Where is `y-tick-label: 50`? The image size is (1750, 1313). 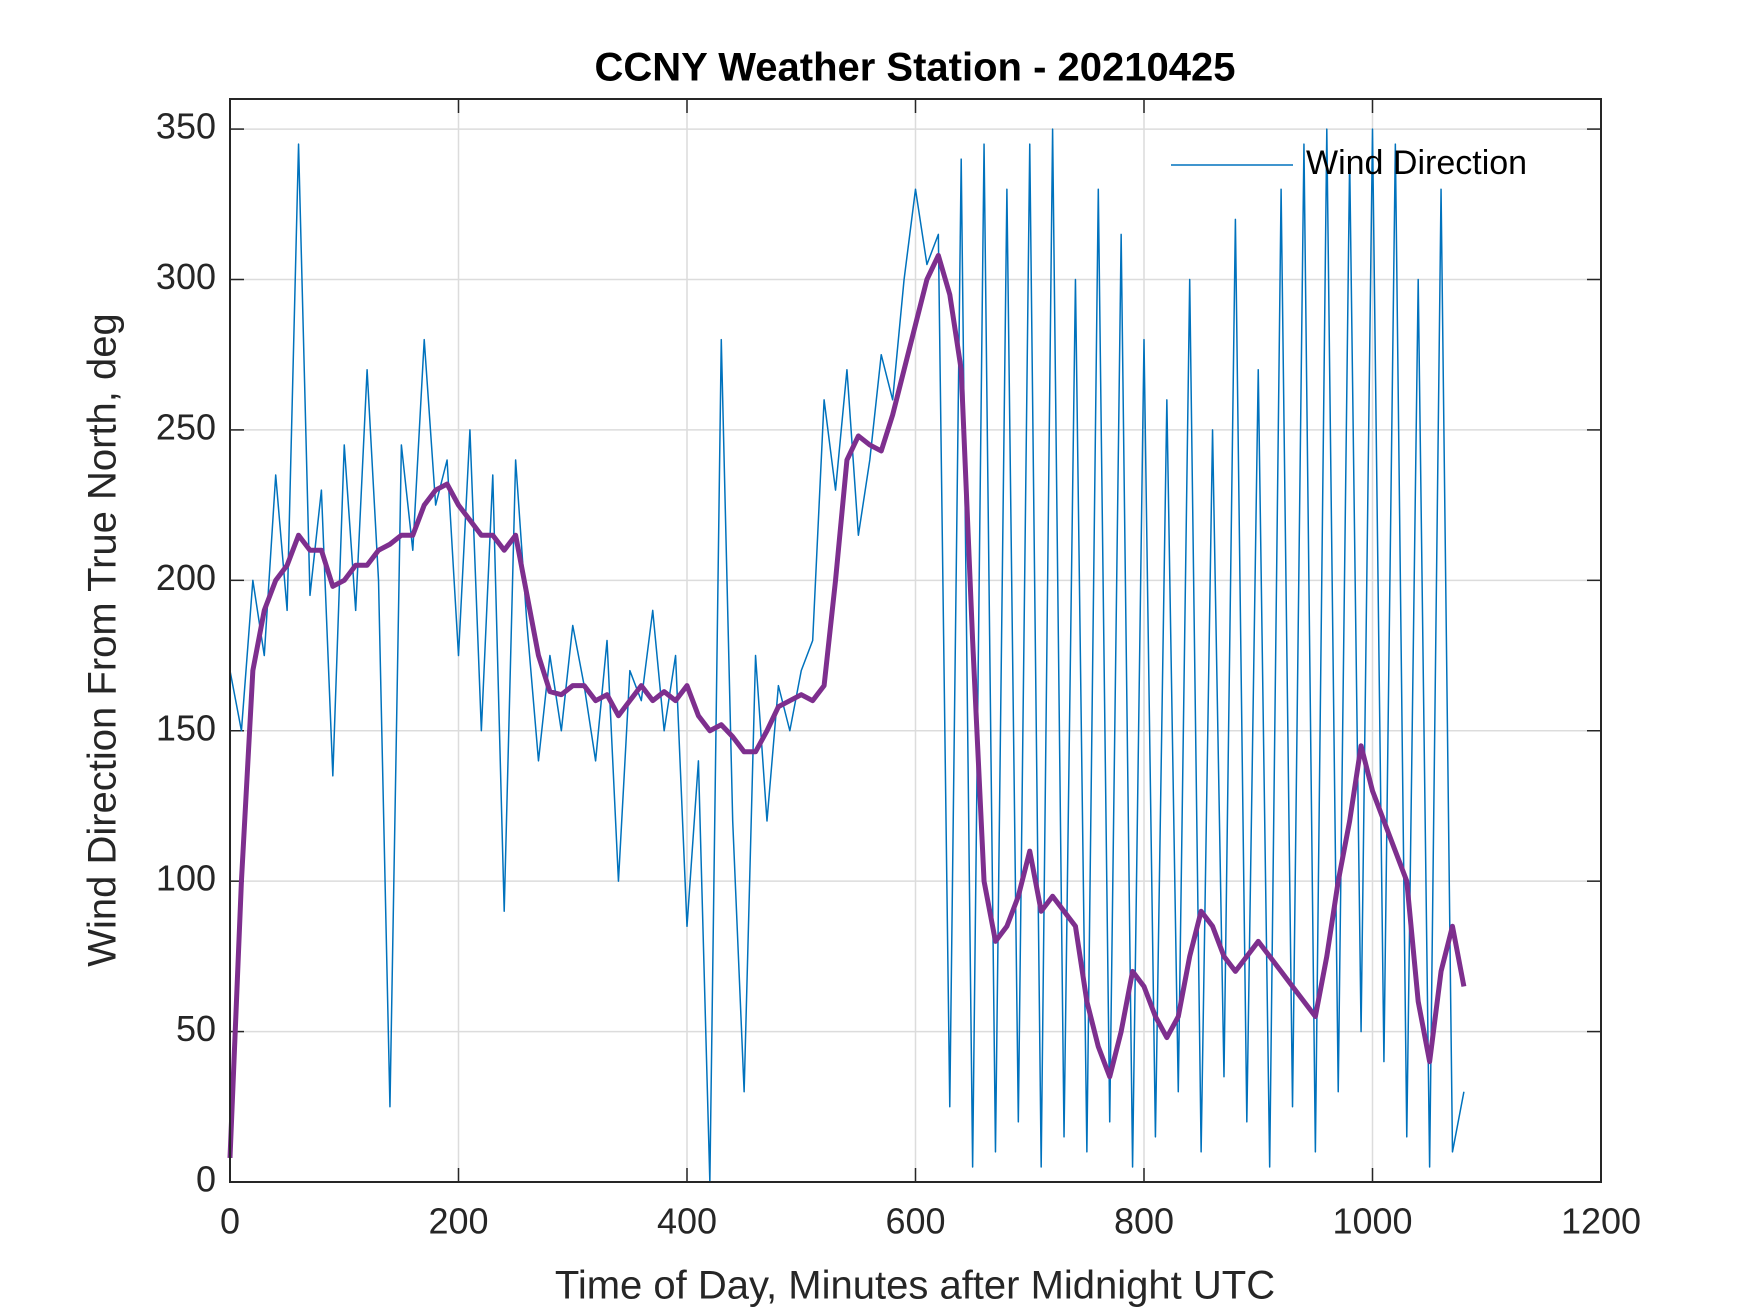 y-tick-label: 50 is located at coordinates (196, 1028).